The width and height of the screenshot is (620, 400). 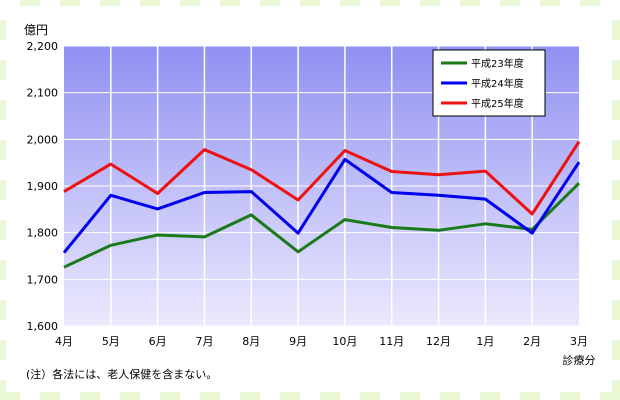 I want to click on y-tick-label: 1,700, so click(x=43, y=279).